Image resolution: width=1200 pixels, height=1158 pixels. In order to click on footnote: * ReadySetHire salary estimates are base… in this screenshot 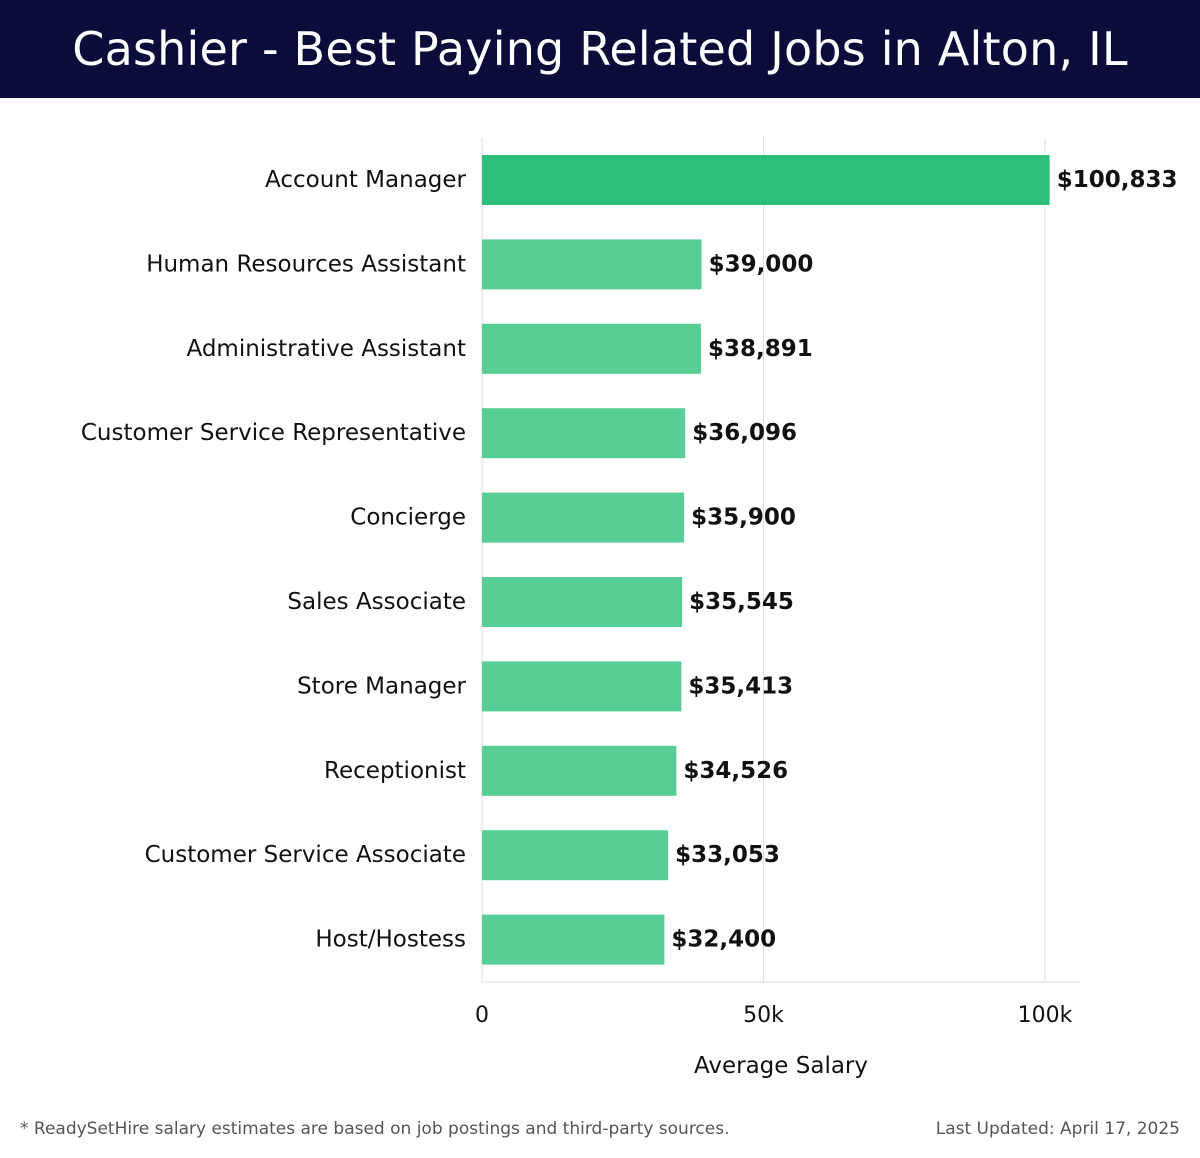, I will do `click(375, 1129)`.